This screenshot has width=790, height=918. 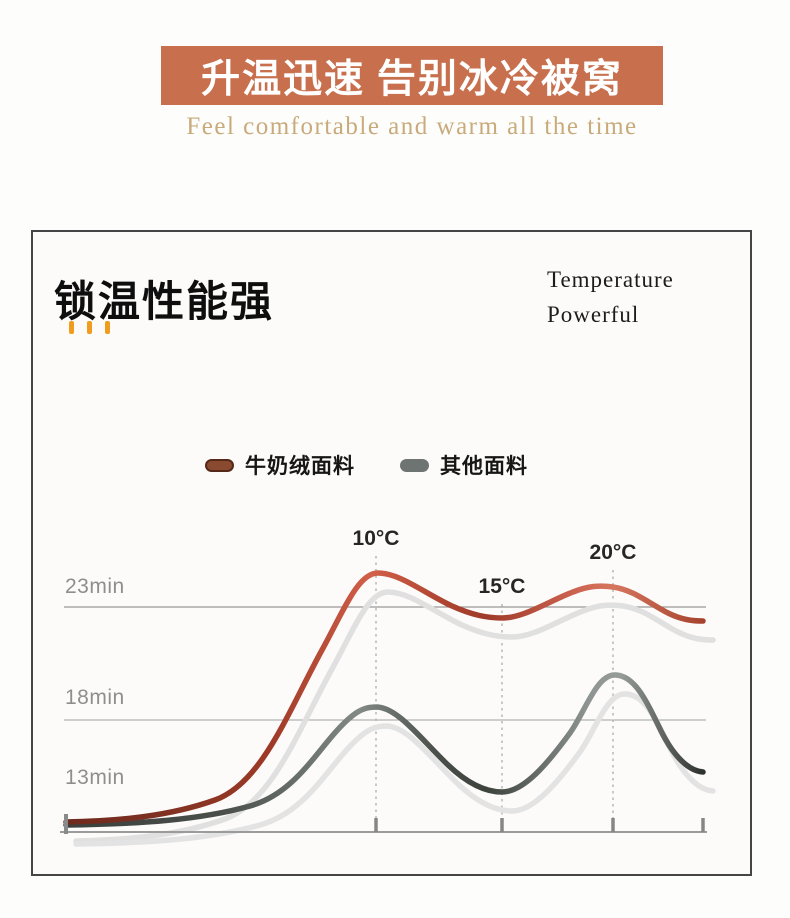 I want to click on legend-label-milk-velvet: 牛奶绒面料, so click(x=300, y=466).